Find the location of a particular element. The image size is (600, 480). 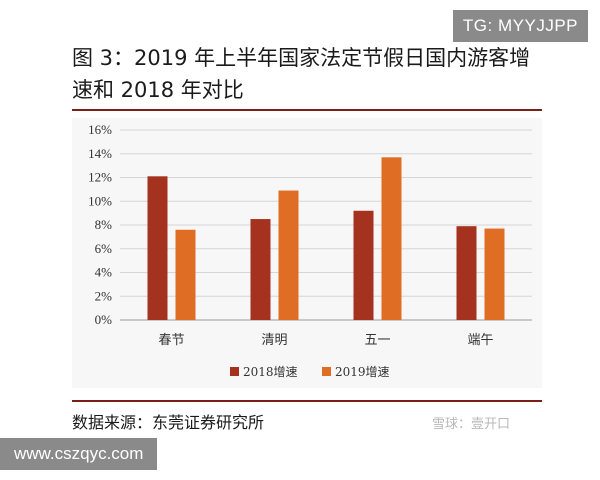

x-category-label: 端午 is located at coordinates (480, 340).